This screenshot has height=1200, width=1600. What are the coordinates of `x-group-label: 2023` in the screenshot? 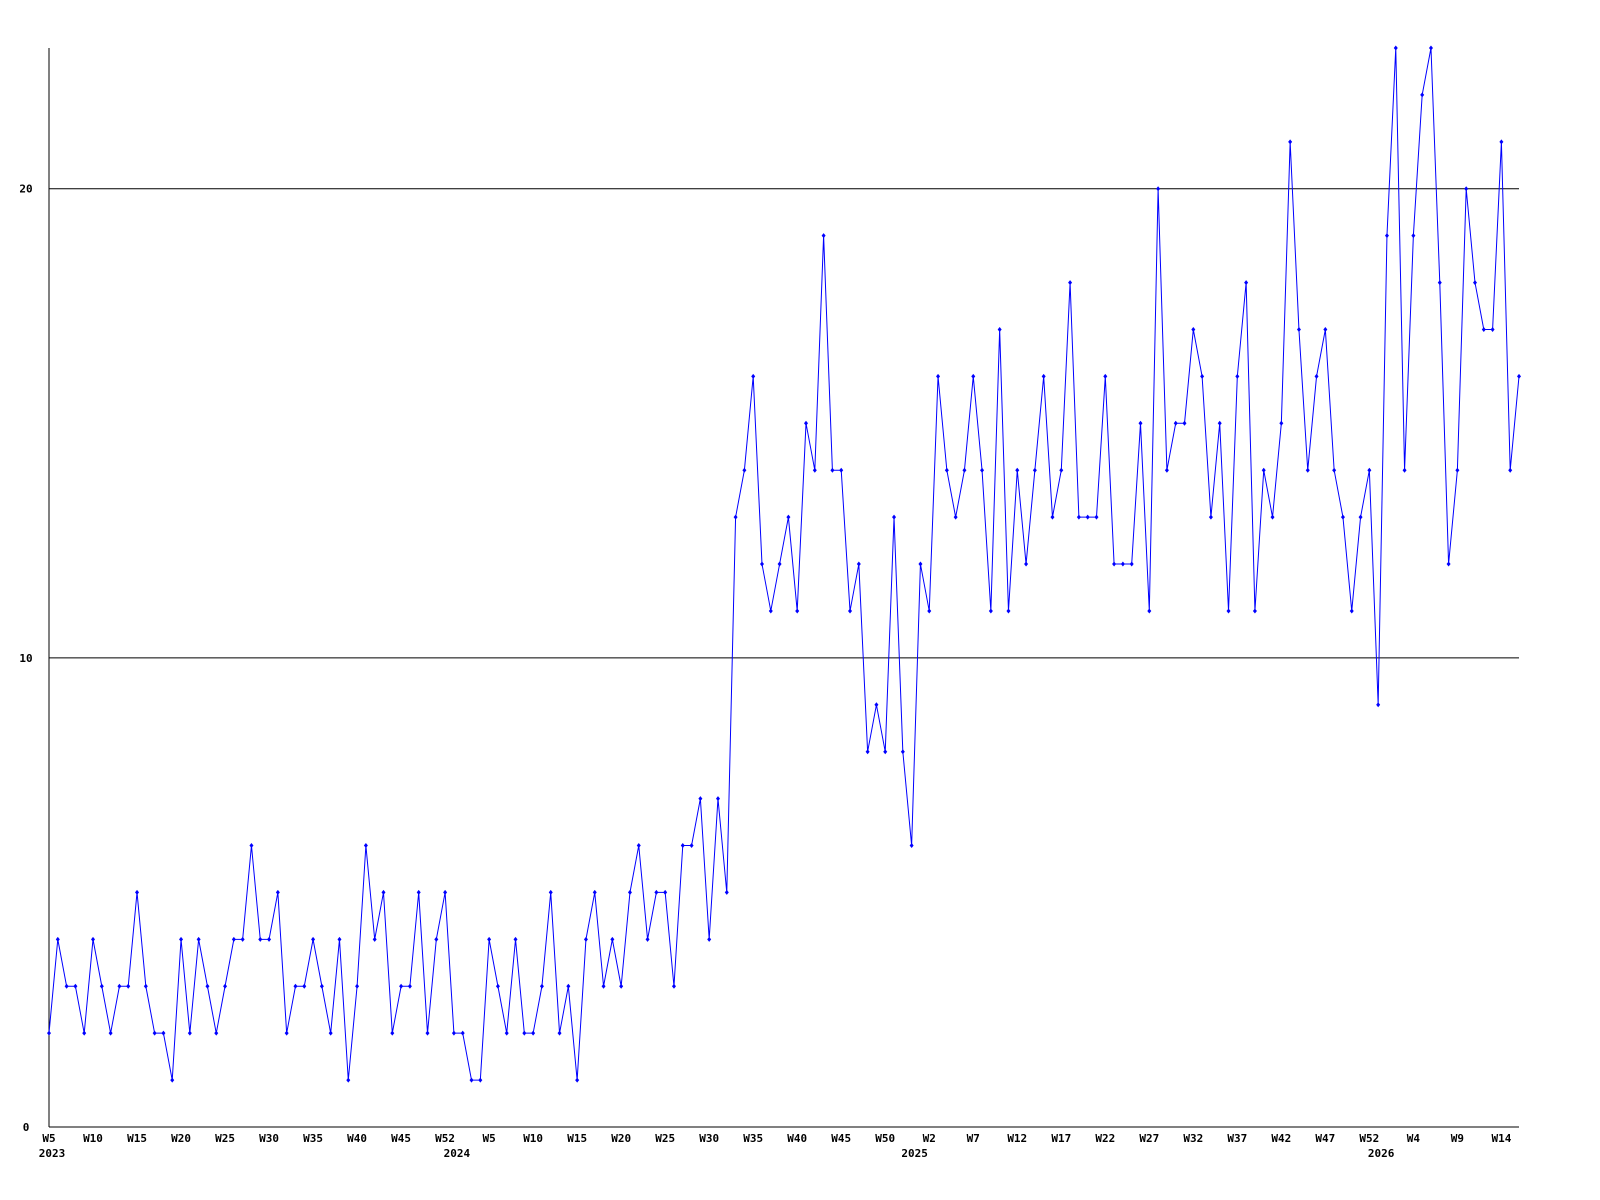 It's located at (52, 1153).